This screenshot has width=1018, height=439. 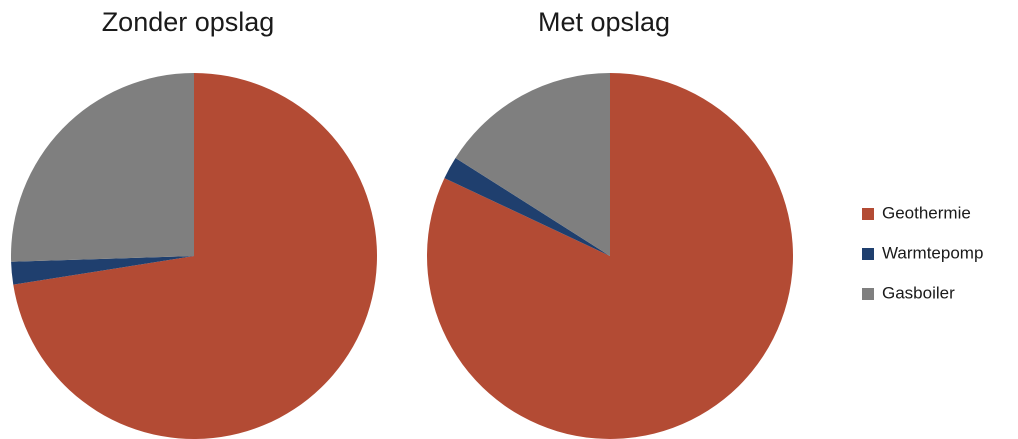 What do you see at coordinates (604, 22) in the screenshot?
I see `chart-title: Met opslag` at bounding box center [604, 22].